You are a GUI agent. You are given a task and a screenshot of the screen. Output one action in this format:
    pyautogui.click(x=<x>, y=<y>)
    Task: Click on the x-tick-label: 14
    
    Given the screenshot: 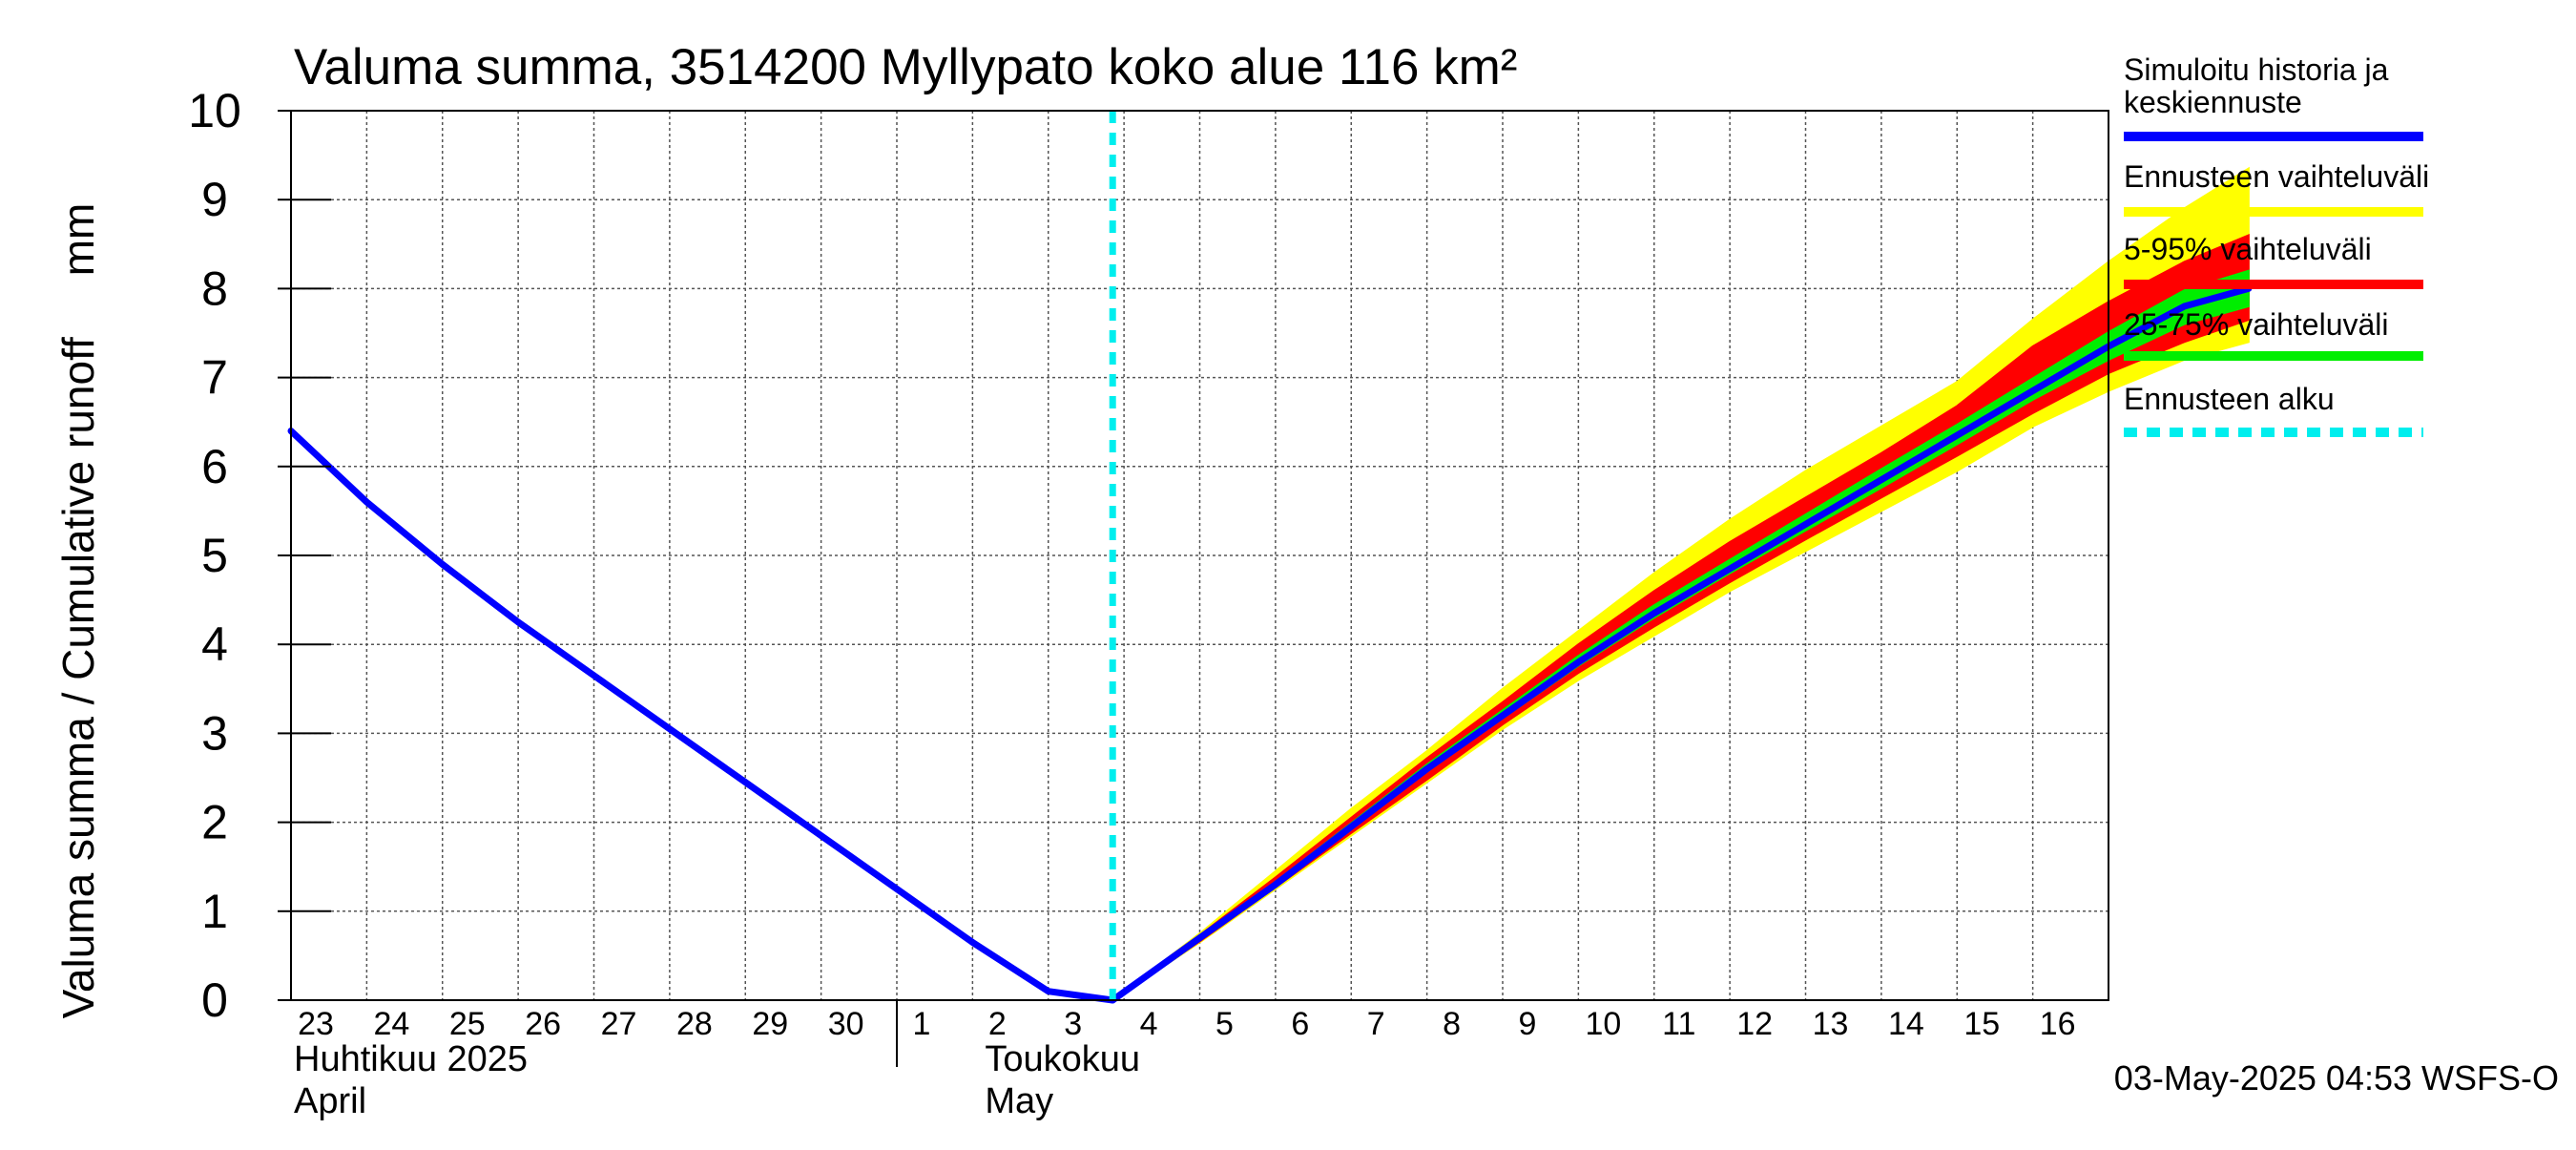 What is the action you would take?
    pyautogui.click(x=1906, y=1024)
    